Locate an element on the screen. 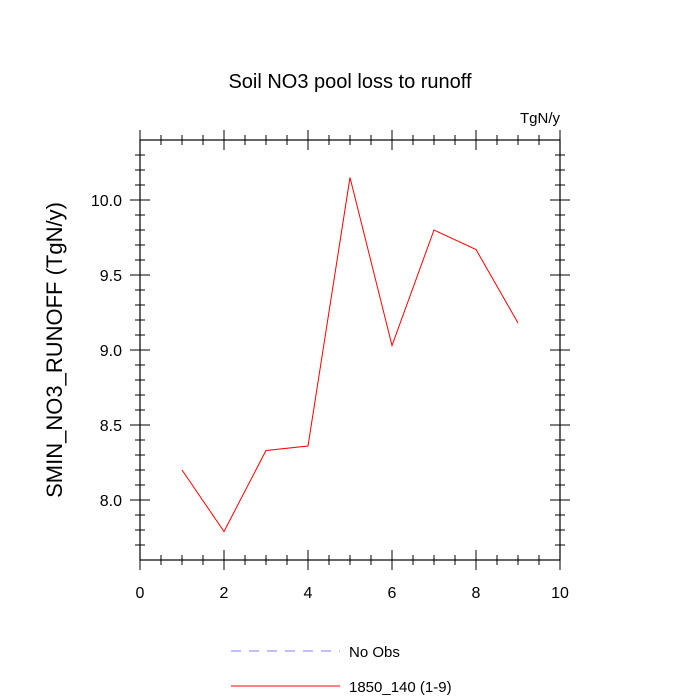 Image resolution: width=700 pixels, height=700 pixels. legend: No Obs 1850_140 (1-9) is located at coordinates (341, 670).